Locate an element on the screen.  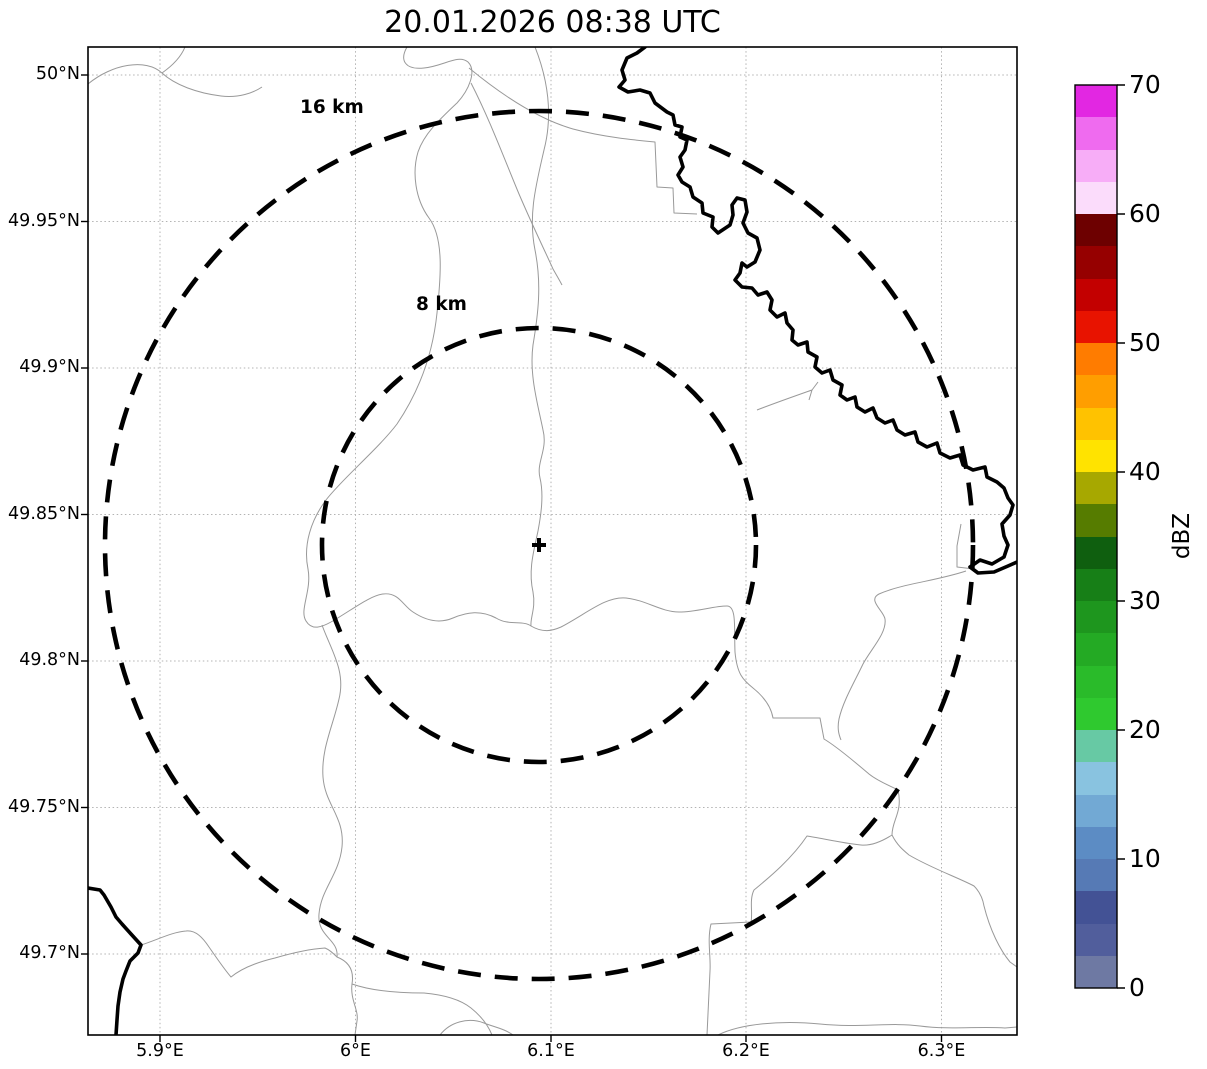
colorbar-tick-label: 0 is located at coordinates (1137, 987).